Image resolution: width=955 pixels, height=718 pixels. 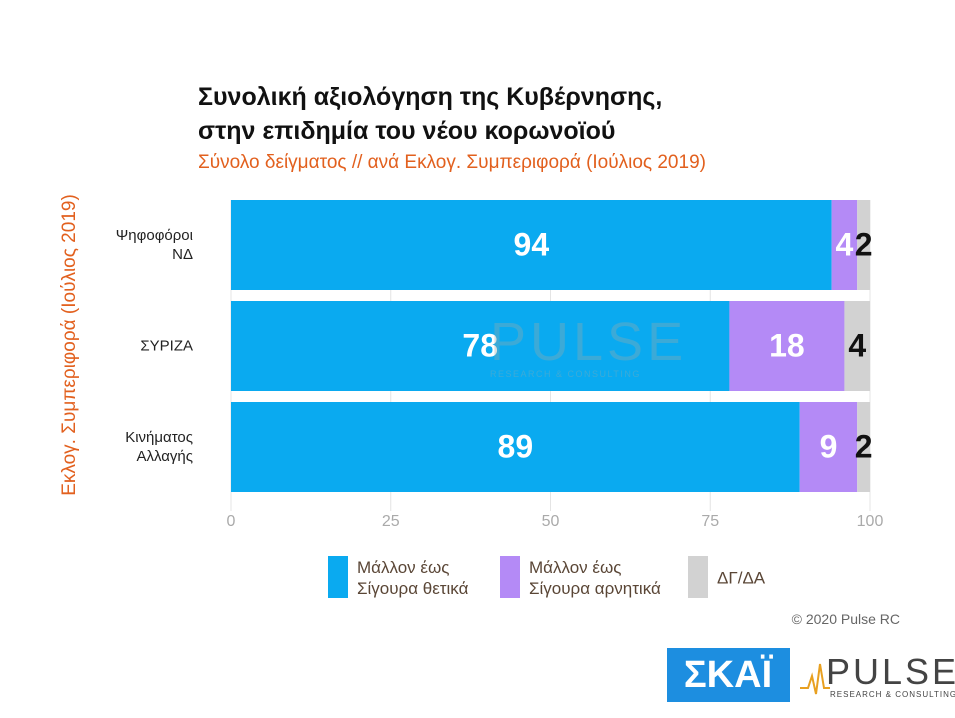 I want to click on category-label: ΣΥΡΙΖΑ, so click(x=166, y=346).